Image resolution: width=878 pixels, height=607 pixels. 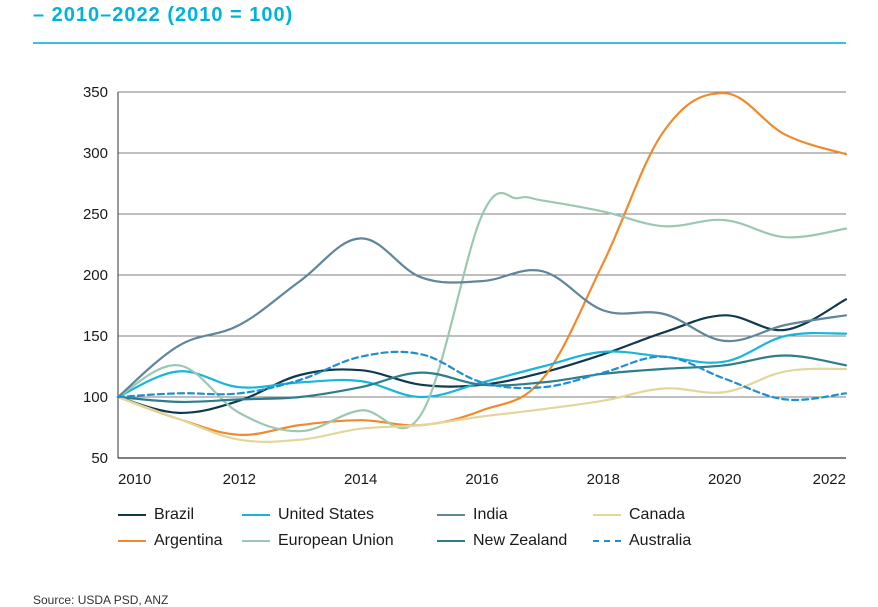 I want to click on legend-item-new-zealand: New Zealand, so click(x=502, y=541).